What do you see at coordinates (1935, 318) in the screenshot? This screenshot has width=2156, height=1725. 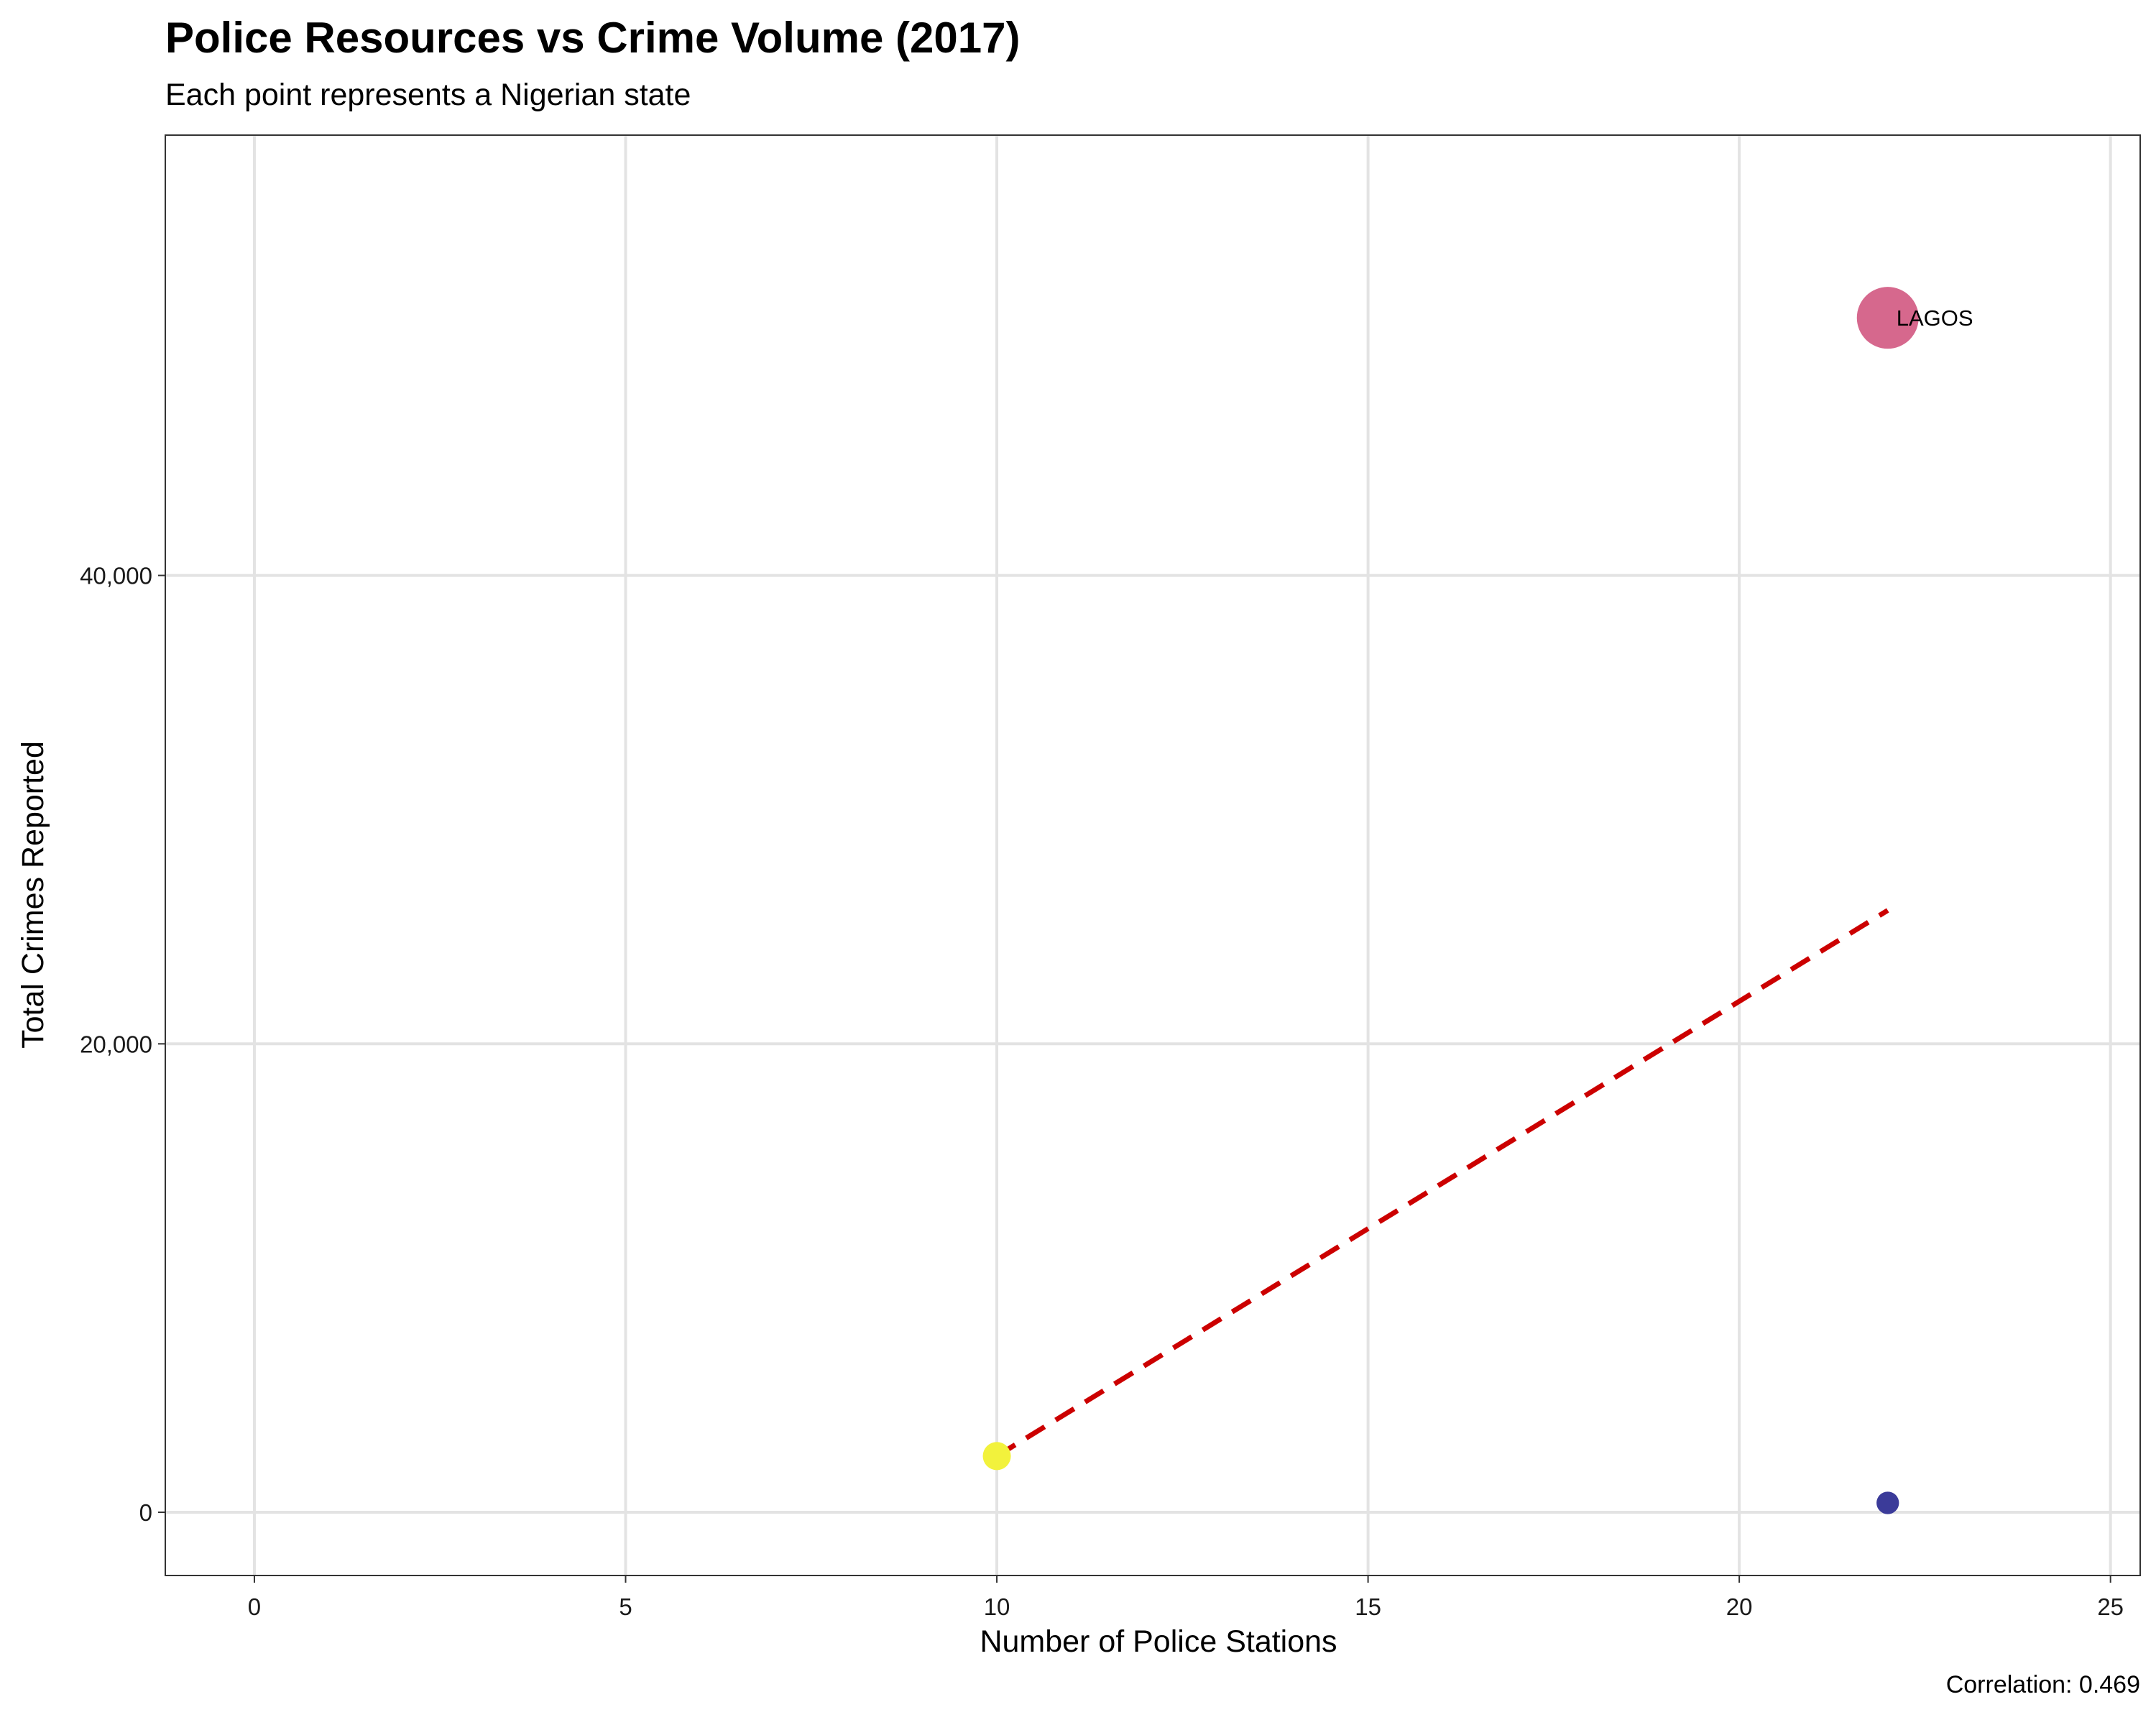 I see `point-label: LAGOS` at bounding box center [1935, 318].